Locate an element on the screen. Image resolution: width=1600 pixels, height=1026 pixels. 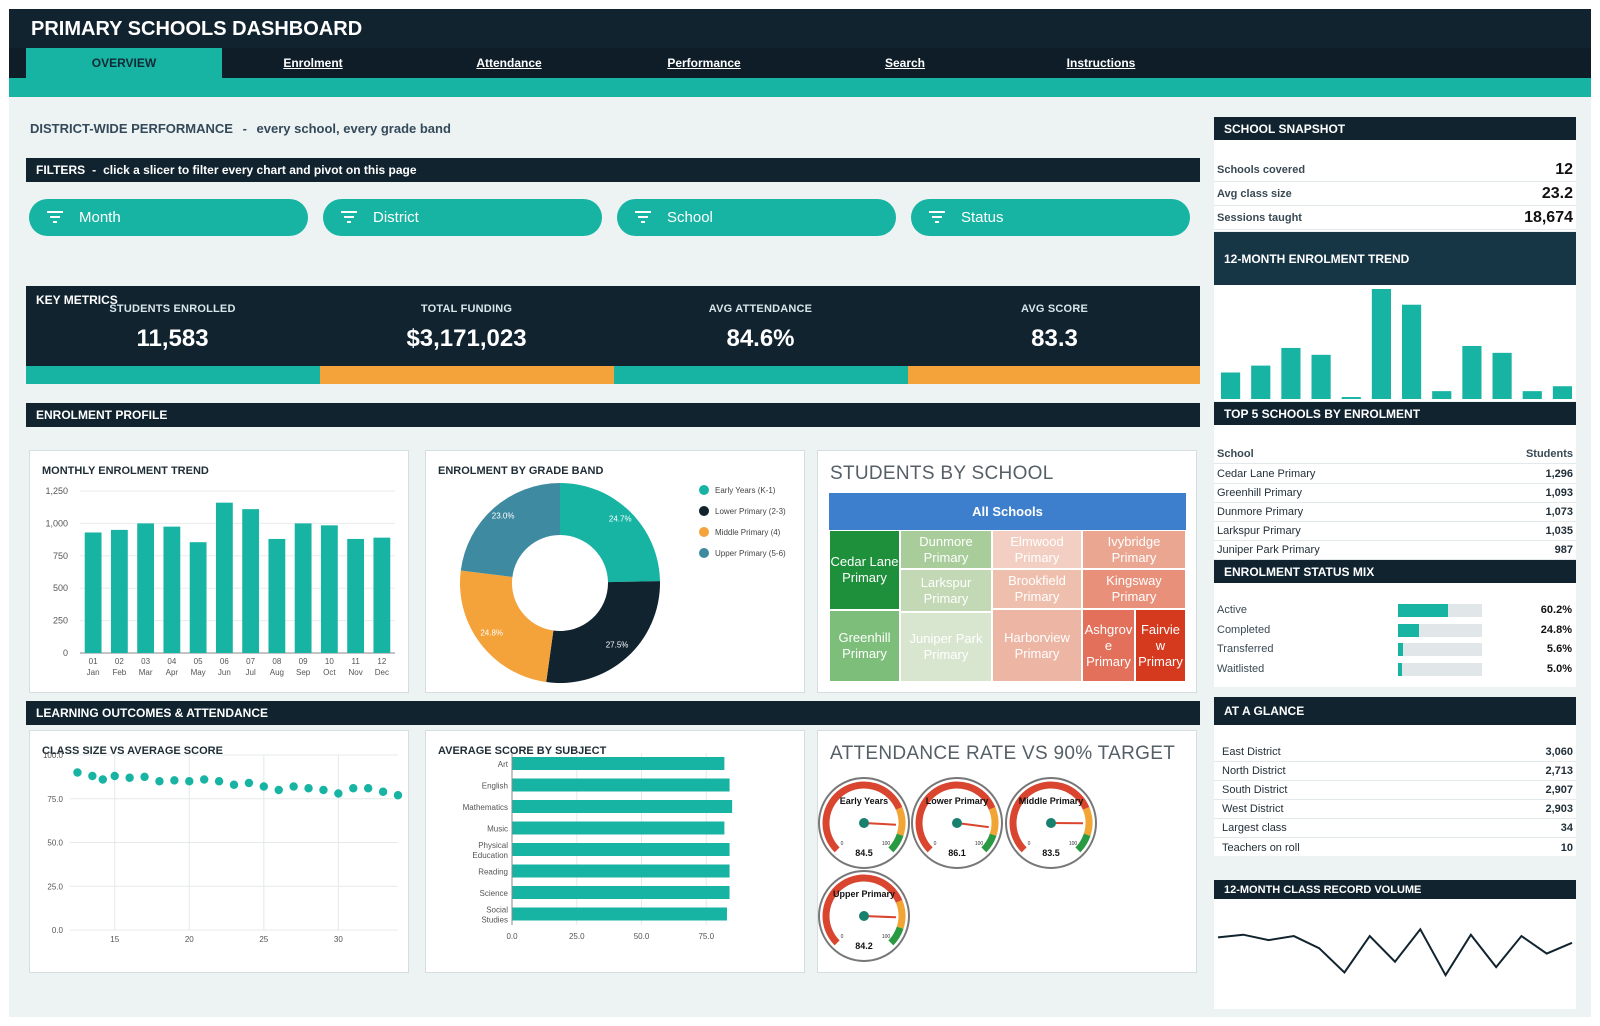
treemap-tile: Cedar Lane Primary is located at coordinates (864, 570).